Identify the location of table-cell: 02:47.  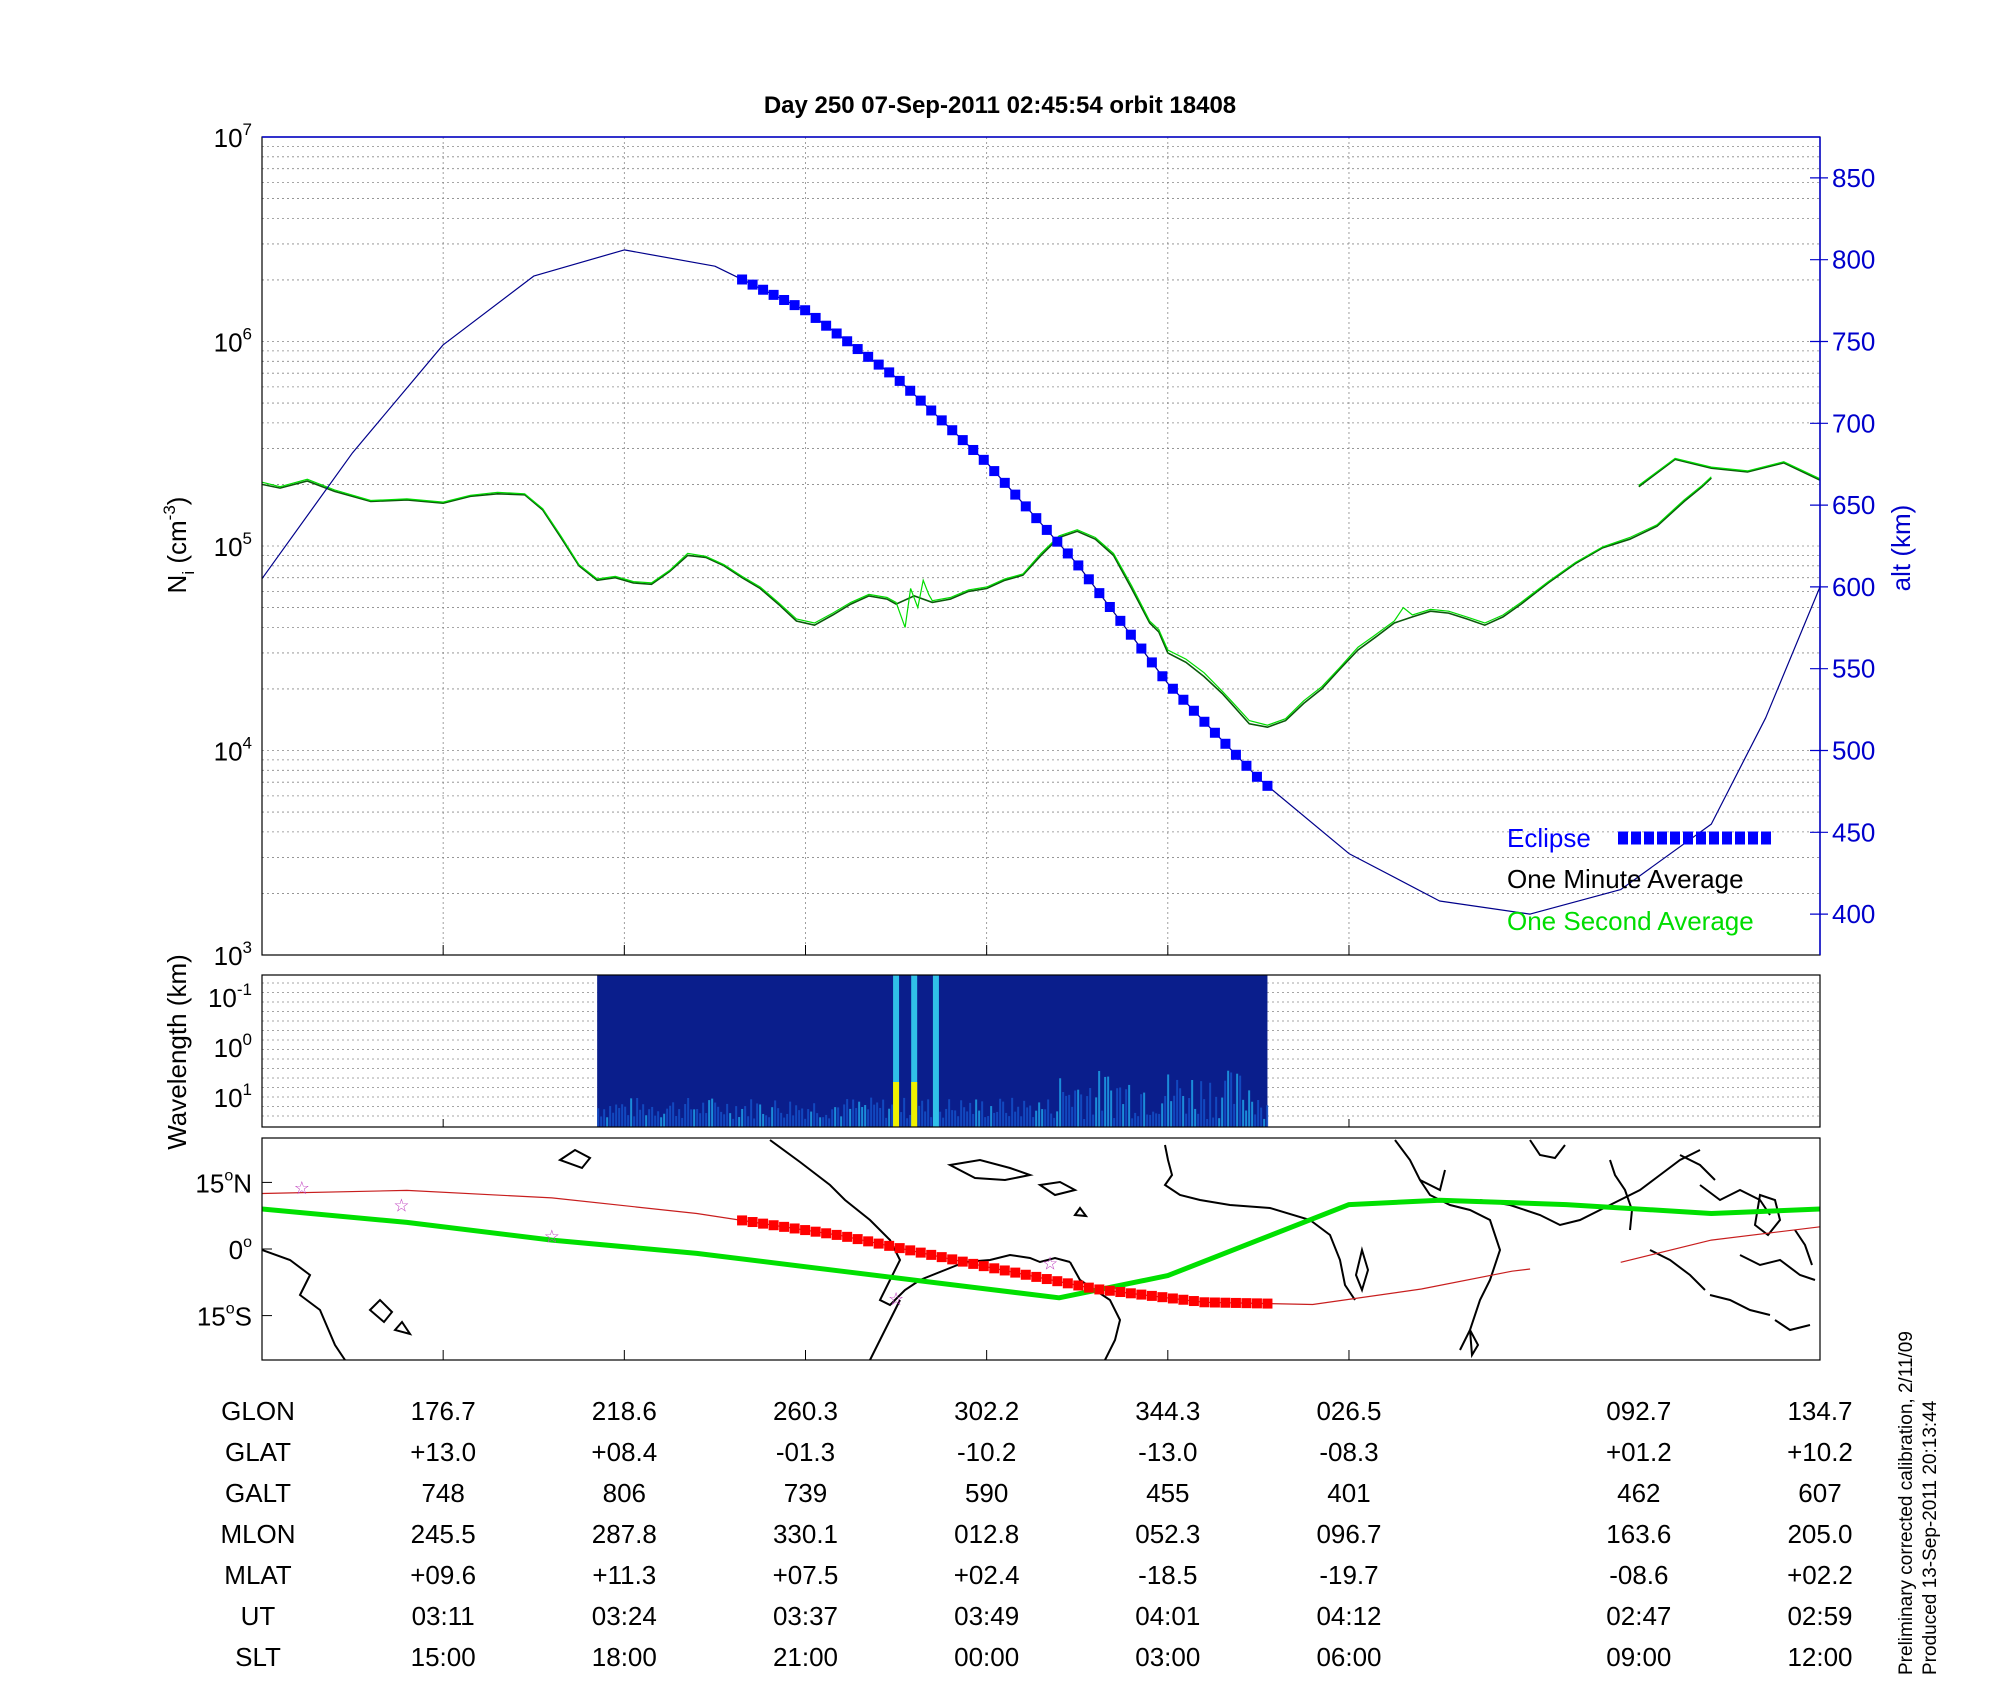
(1638, 1616).